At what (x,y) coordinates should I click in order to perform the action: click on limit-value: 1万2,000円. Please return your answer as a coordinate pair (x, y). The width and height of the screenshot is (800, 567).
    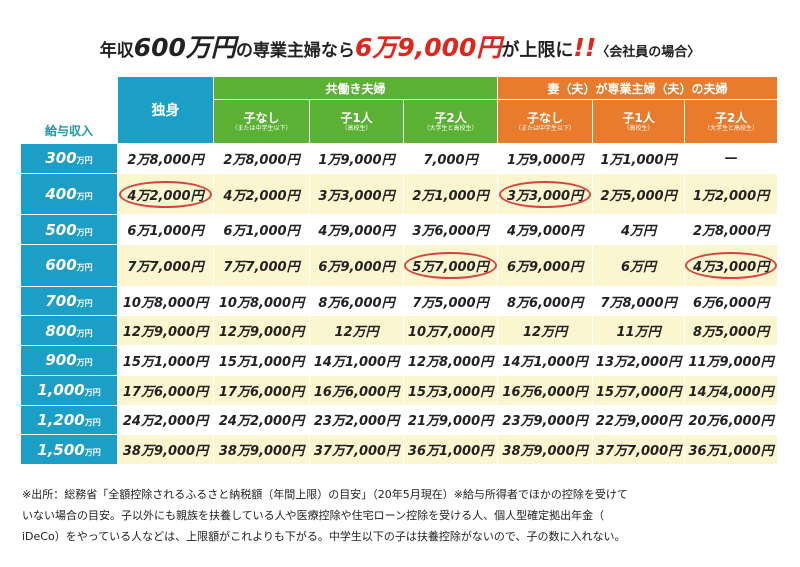
    Looking at the image, I should click on (731, 196).